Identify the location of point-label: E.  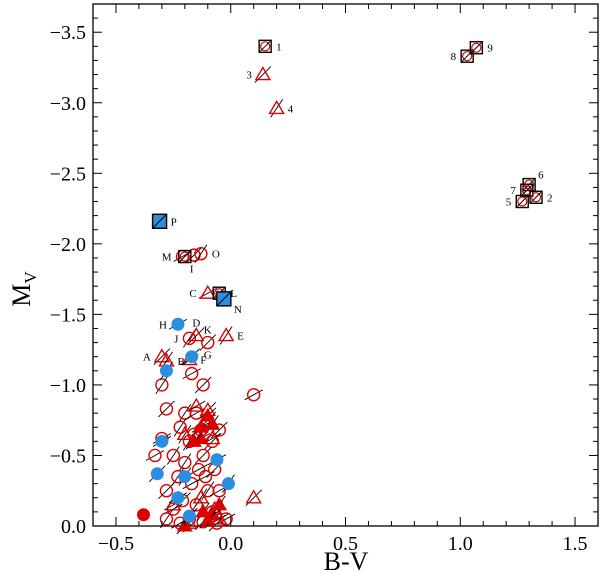
(240, 337).